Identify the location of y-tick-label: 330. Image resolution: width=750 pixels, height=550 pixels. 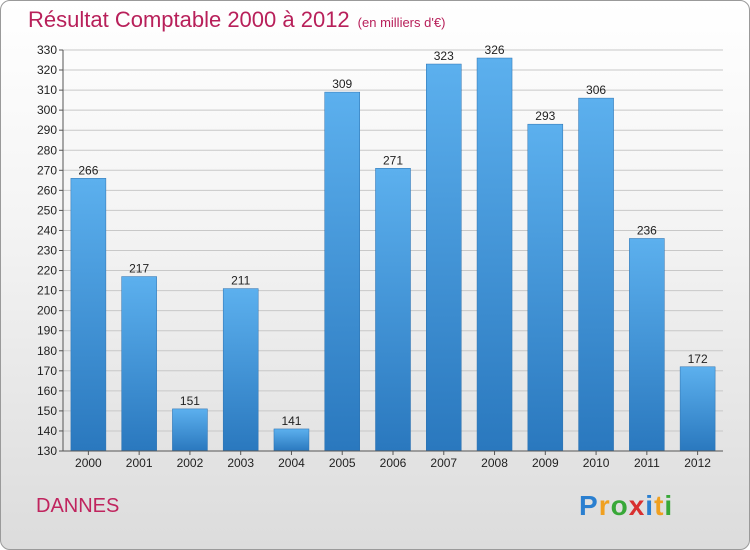
(47, 50).